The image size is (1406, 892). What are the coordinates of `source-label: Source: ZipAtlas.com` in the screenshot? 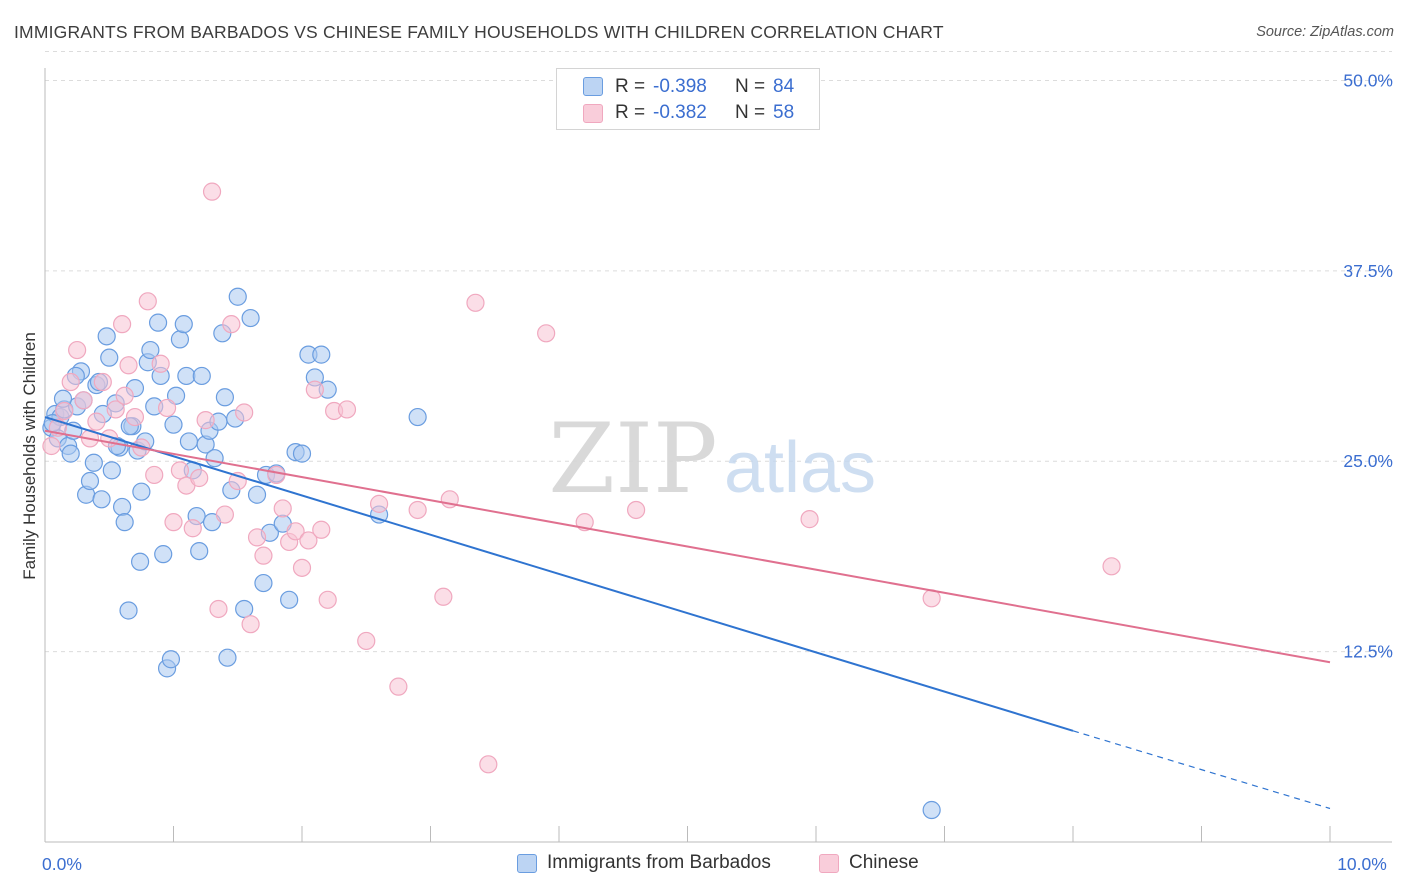 It's located at (1325, 32).